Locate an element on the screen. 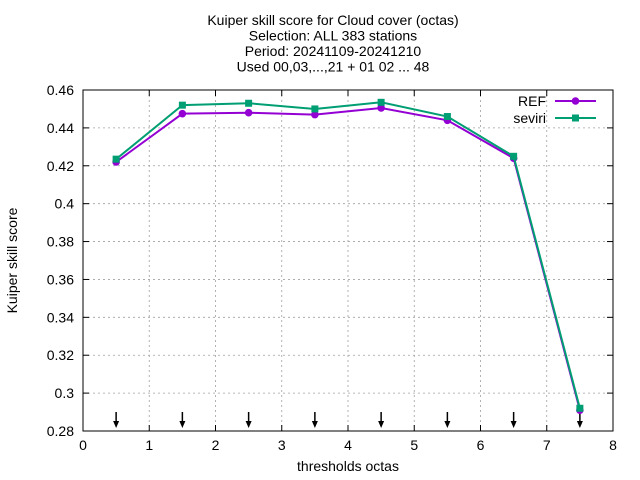 The height and width of the screenshot is (480, 640). x-axis-label: thresholds octas is located at coordinates (348, 466).